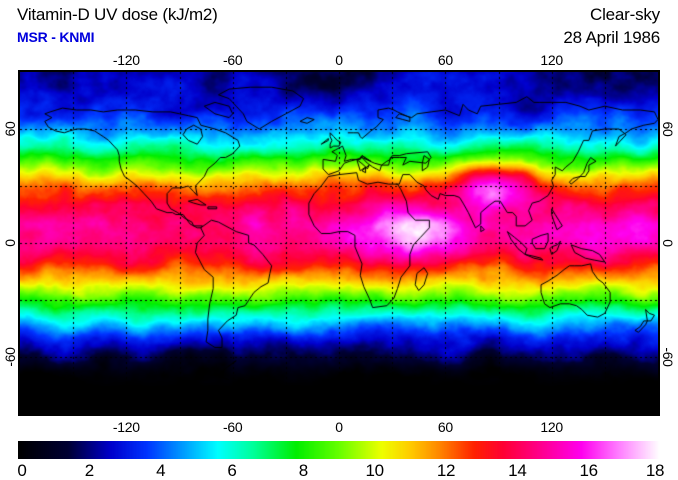  What do you see at coordinates (589, 470) in the screenshot?
I see `colorbar-tick-label: 16` at bounding box center [589, 470].